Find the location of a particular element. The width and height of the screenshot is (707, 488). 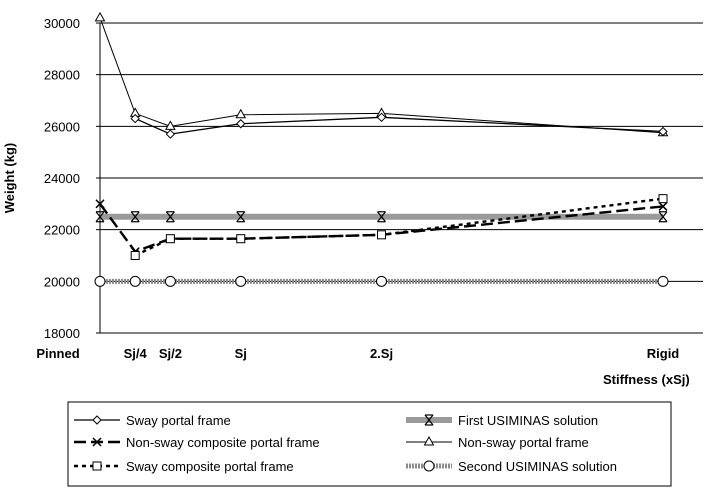

legend-entry: Second USIMINAS solution is located at coordinates (511, 466).